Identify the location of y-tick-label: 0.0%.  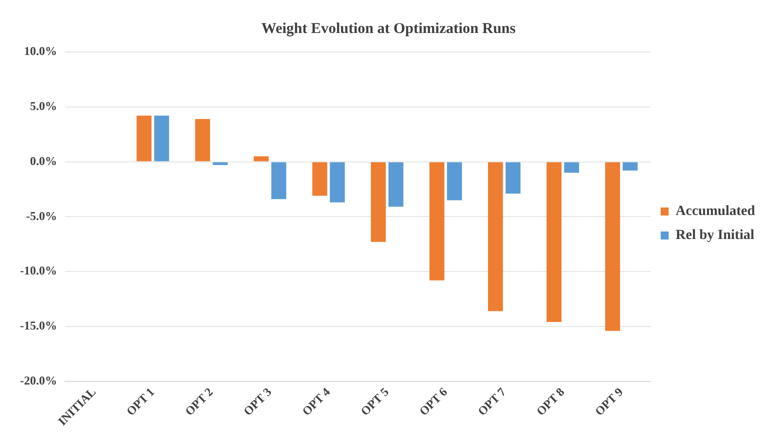
(43, 161).